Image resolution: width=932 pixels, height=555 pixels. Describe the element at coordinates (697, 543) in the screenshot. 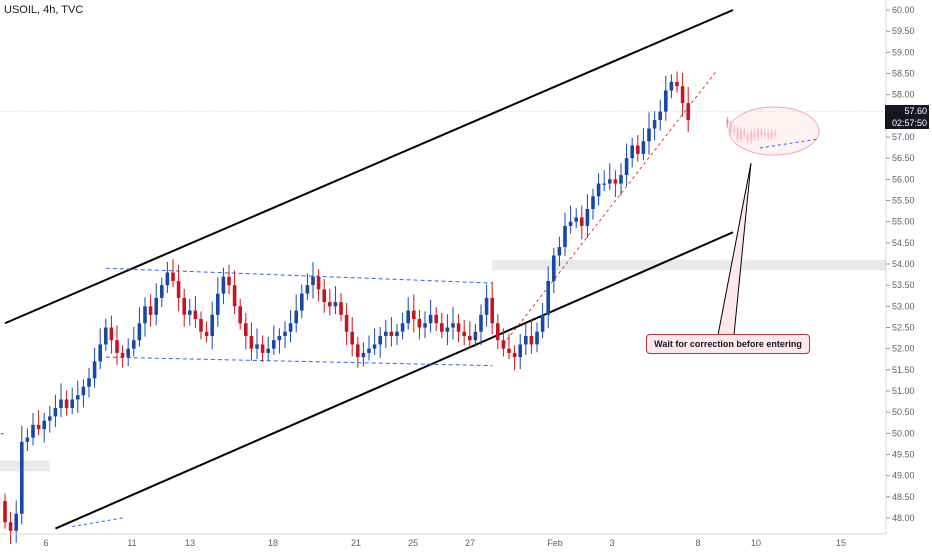

I see `time-tick-label: 8` at that location.